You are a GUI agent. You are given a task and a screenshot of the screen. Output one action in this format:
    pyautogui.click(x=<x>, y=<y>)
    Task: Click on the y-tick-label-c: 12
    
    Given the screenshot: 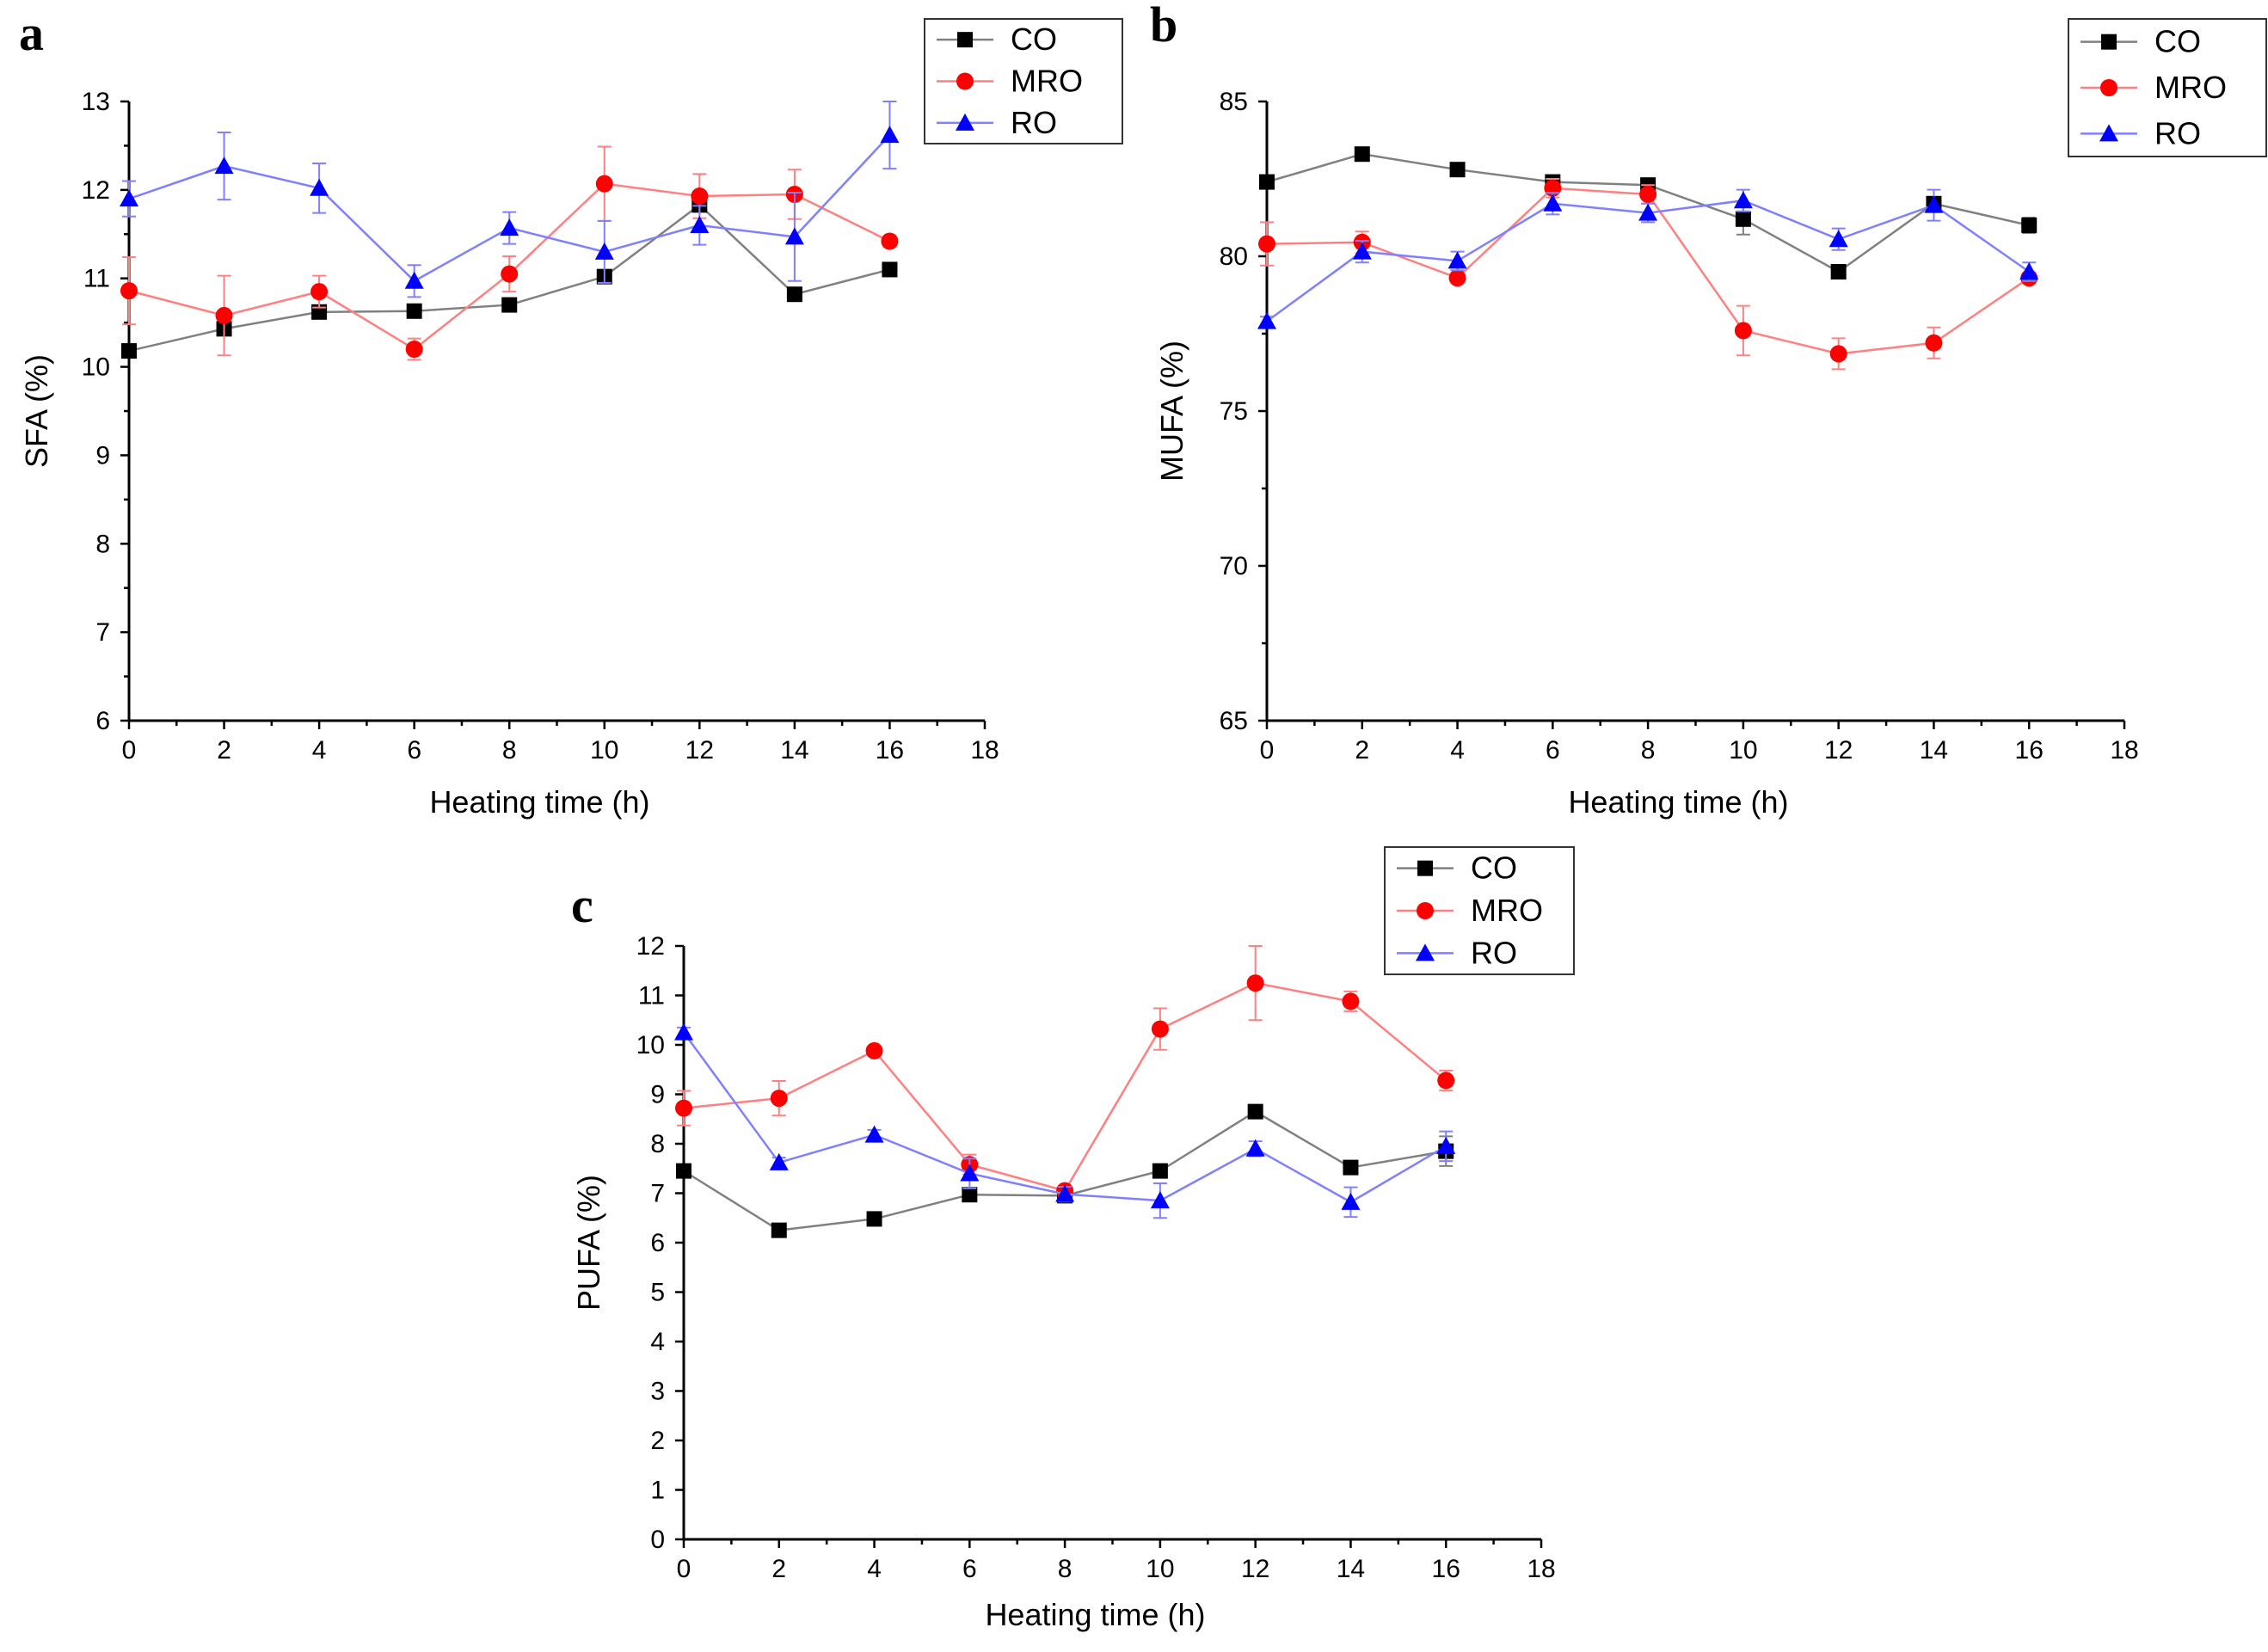 What is the action you would take?
    pyautogui.click(x=650, y=946)
    